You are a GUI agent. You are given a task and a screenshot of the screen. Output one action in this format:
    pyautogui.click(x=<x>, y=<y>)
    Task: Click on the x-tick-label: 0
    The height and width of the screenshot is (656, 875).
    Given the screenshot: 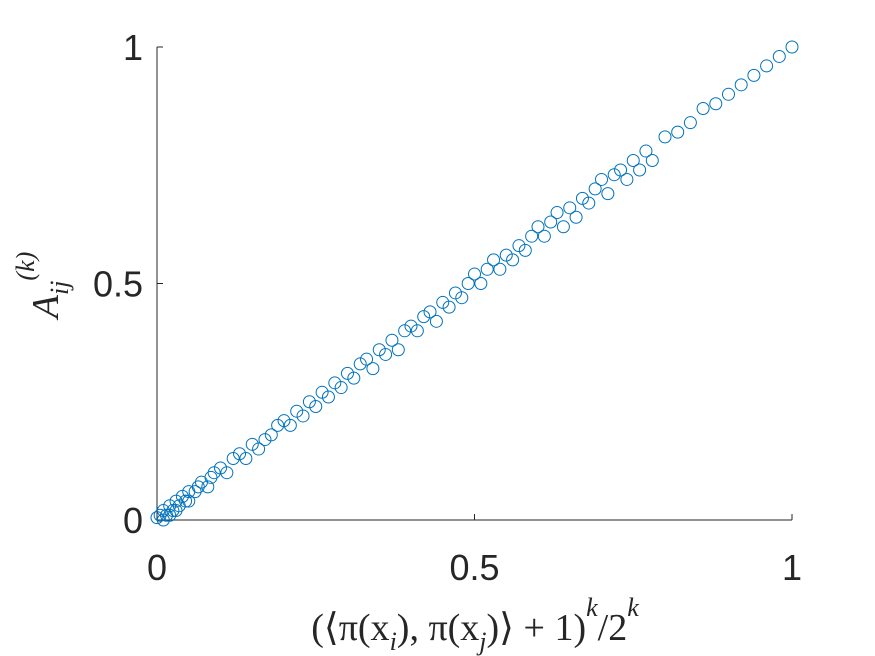 What is the action you would take?
    pyautogui.click(x=157, y=567)
    